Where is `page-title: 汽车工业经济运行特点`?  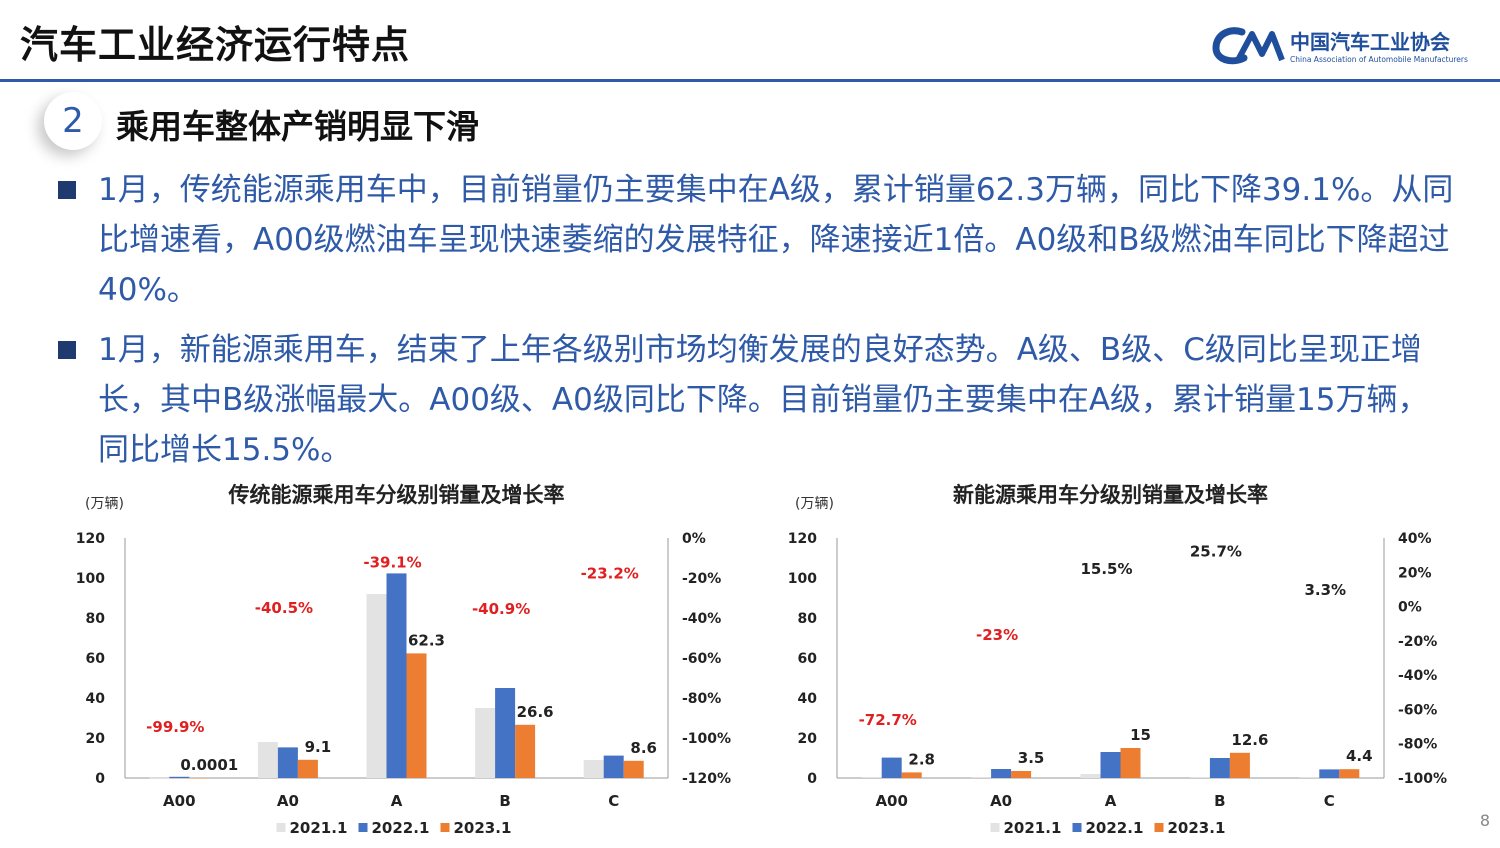 page-title: 汽车工业经济运行特点 is located at coordinates (215, 45).